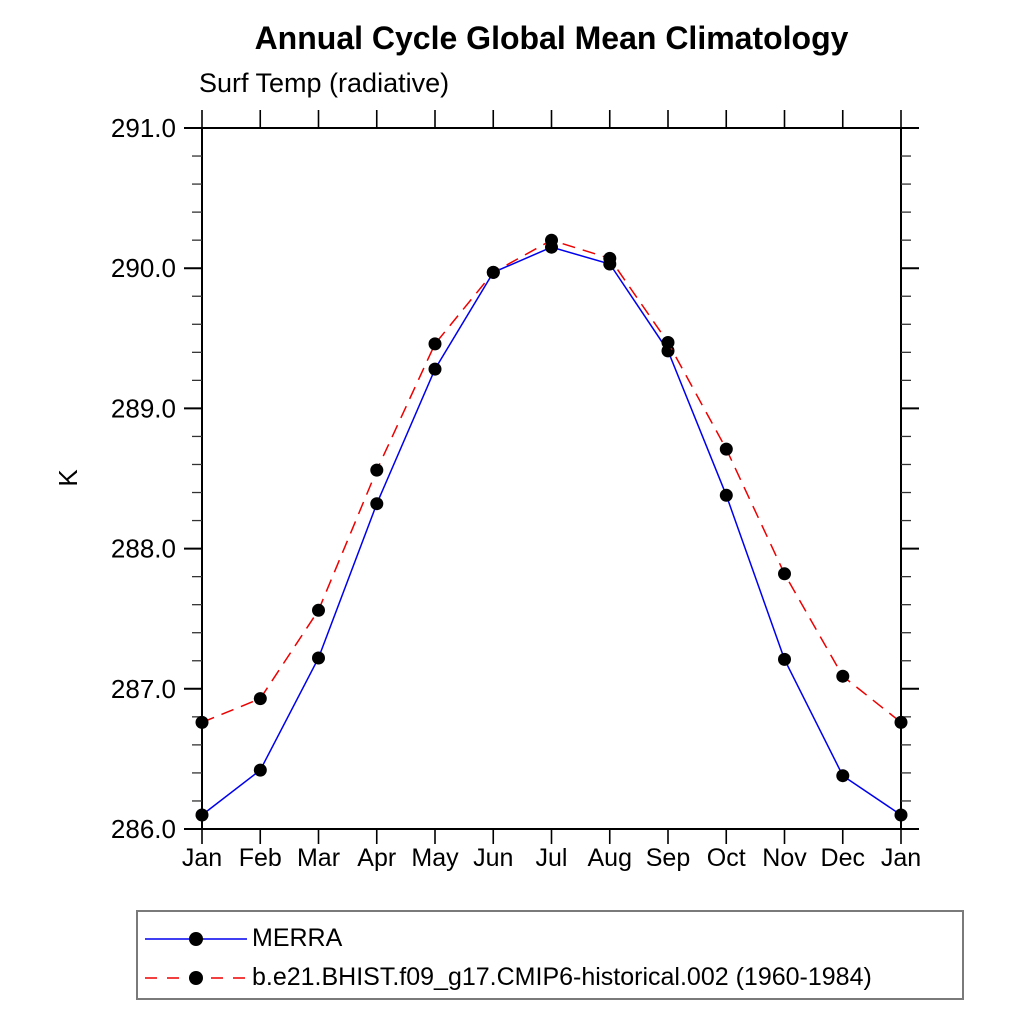 This screenshot has width=1024, height=1024. Describe the element at coordinates (196, 977) in the screenshot. I see `legend-line-dashed-icon` at that location.